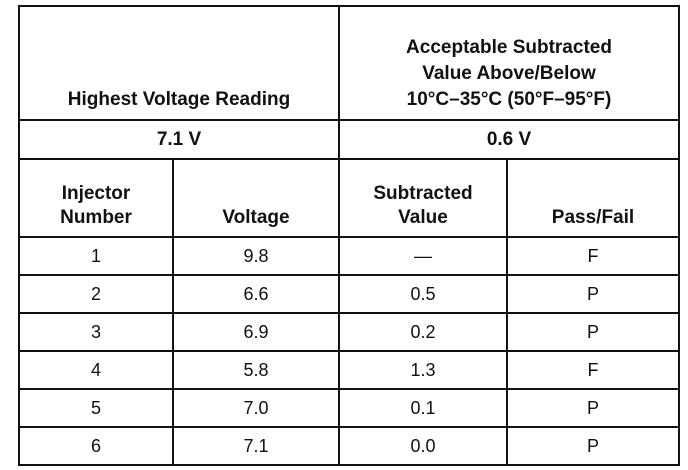 Image resolution: width=688 pixels, height=470 pixels. Describe the element at coordinates (423, 193) in the screenshot. I see `header-line: Subtracted` at that location.